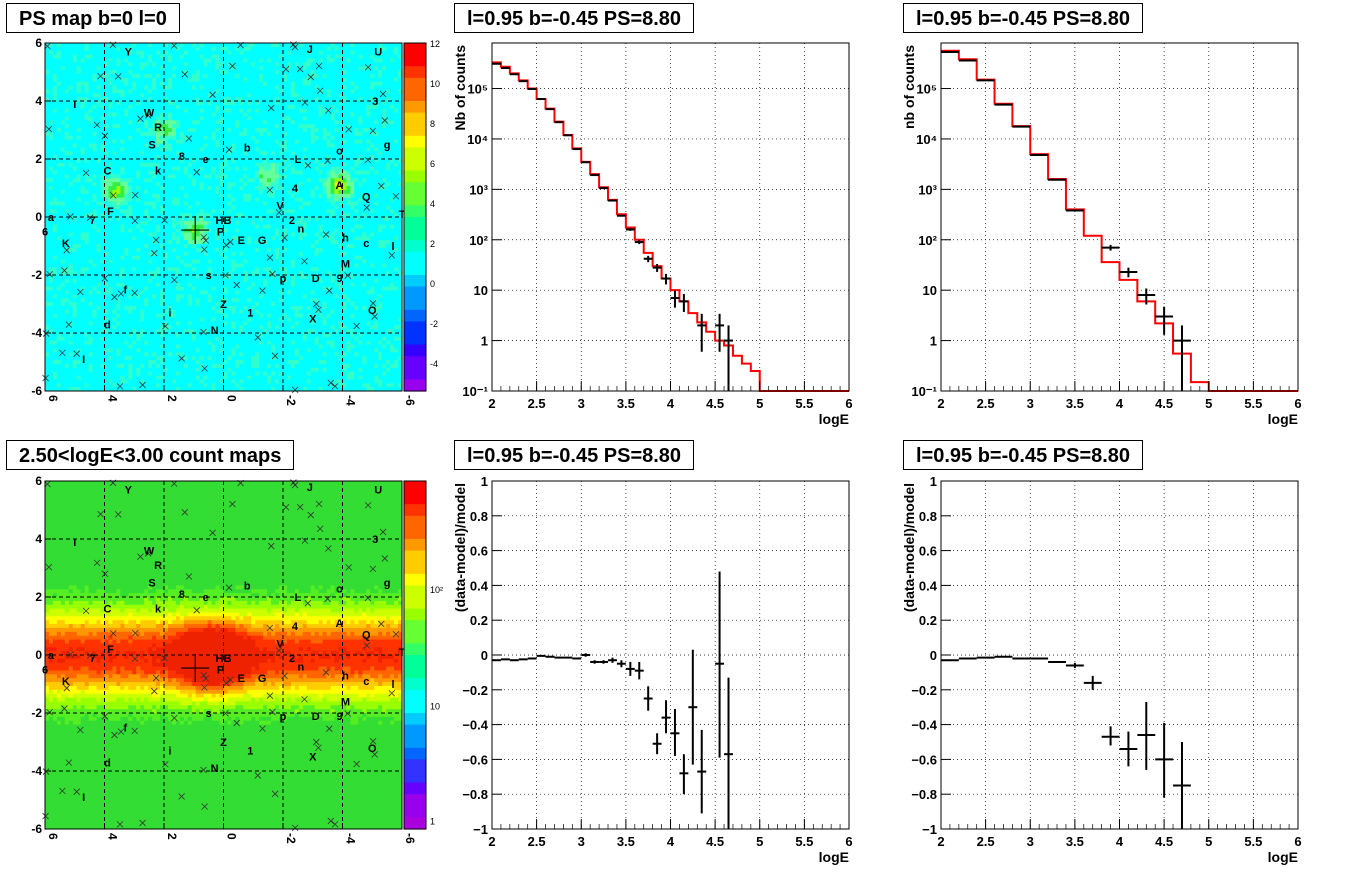 The width and height of the screenshot is (1348, 876). What do you see at coordinates (484, 655) in the screenshot?
I see `y-tick-label: 0` at bounding box center [484, 655].